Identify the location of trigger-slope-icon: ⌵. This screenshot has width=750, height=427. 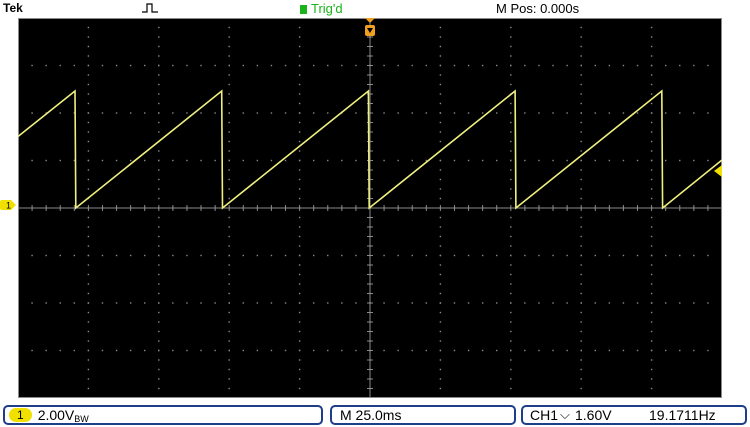
(565, 414).